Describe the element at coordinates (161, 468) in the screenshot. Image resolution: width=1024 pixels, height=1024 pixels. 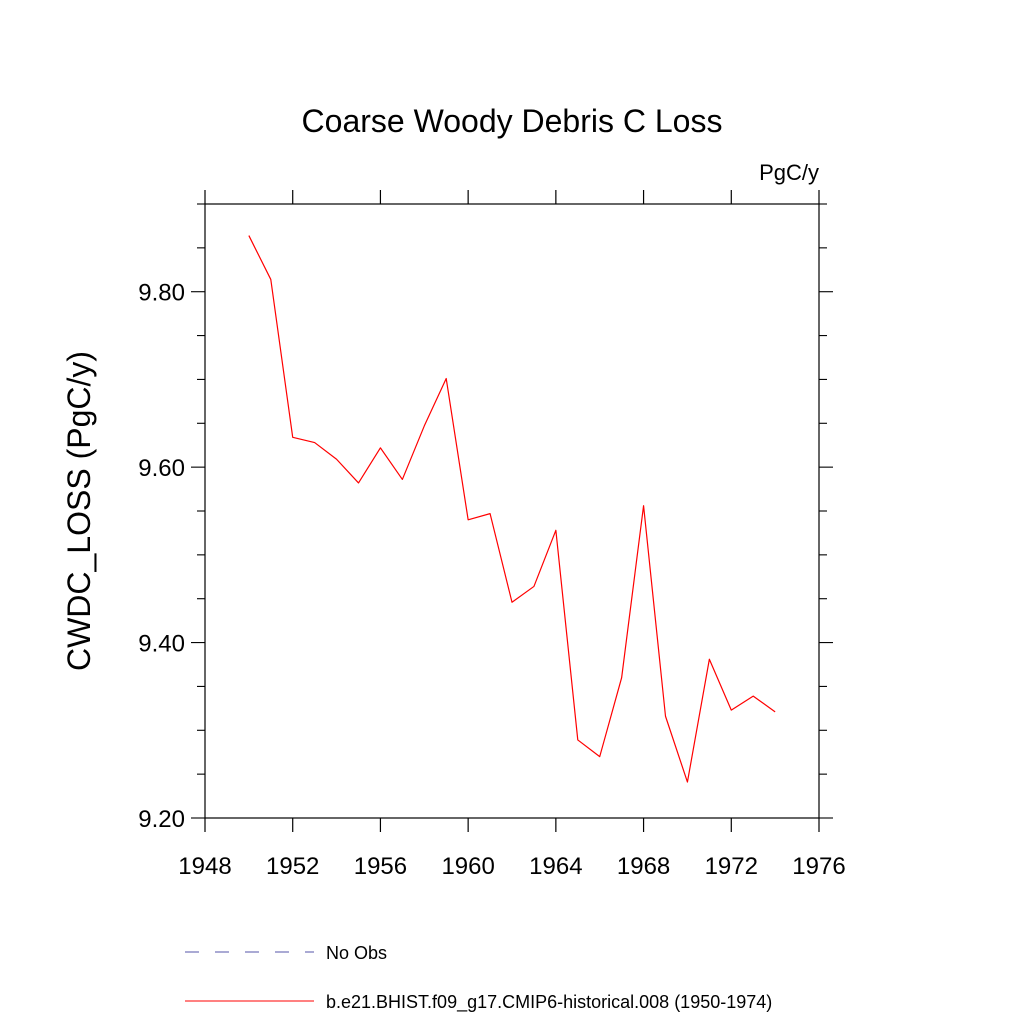
I see `y-tick-label: 9.60` at that location.